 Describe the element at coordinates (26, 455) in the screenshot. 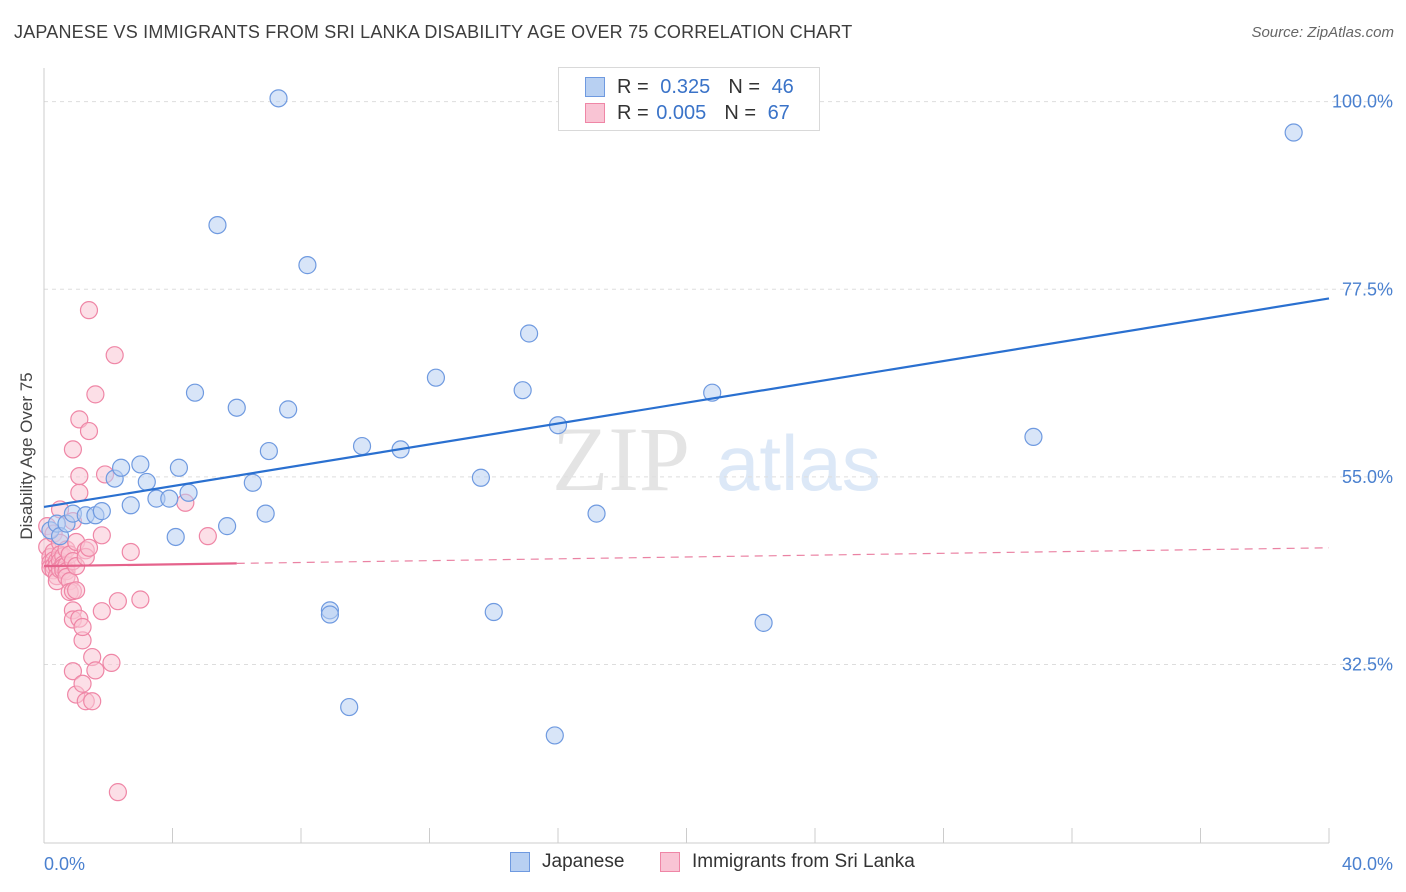

I see `y-axis-label: Disability Age Over 75` at that location.